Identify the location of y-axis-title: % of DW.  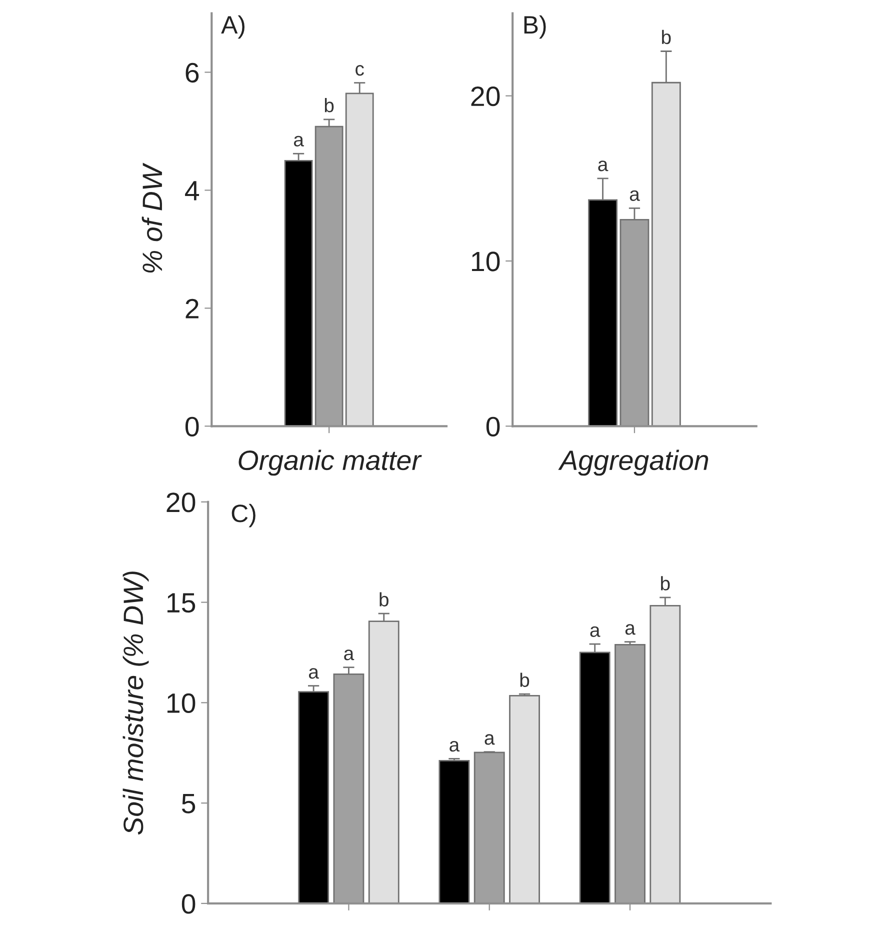
(152, 217).